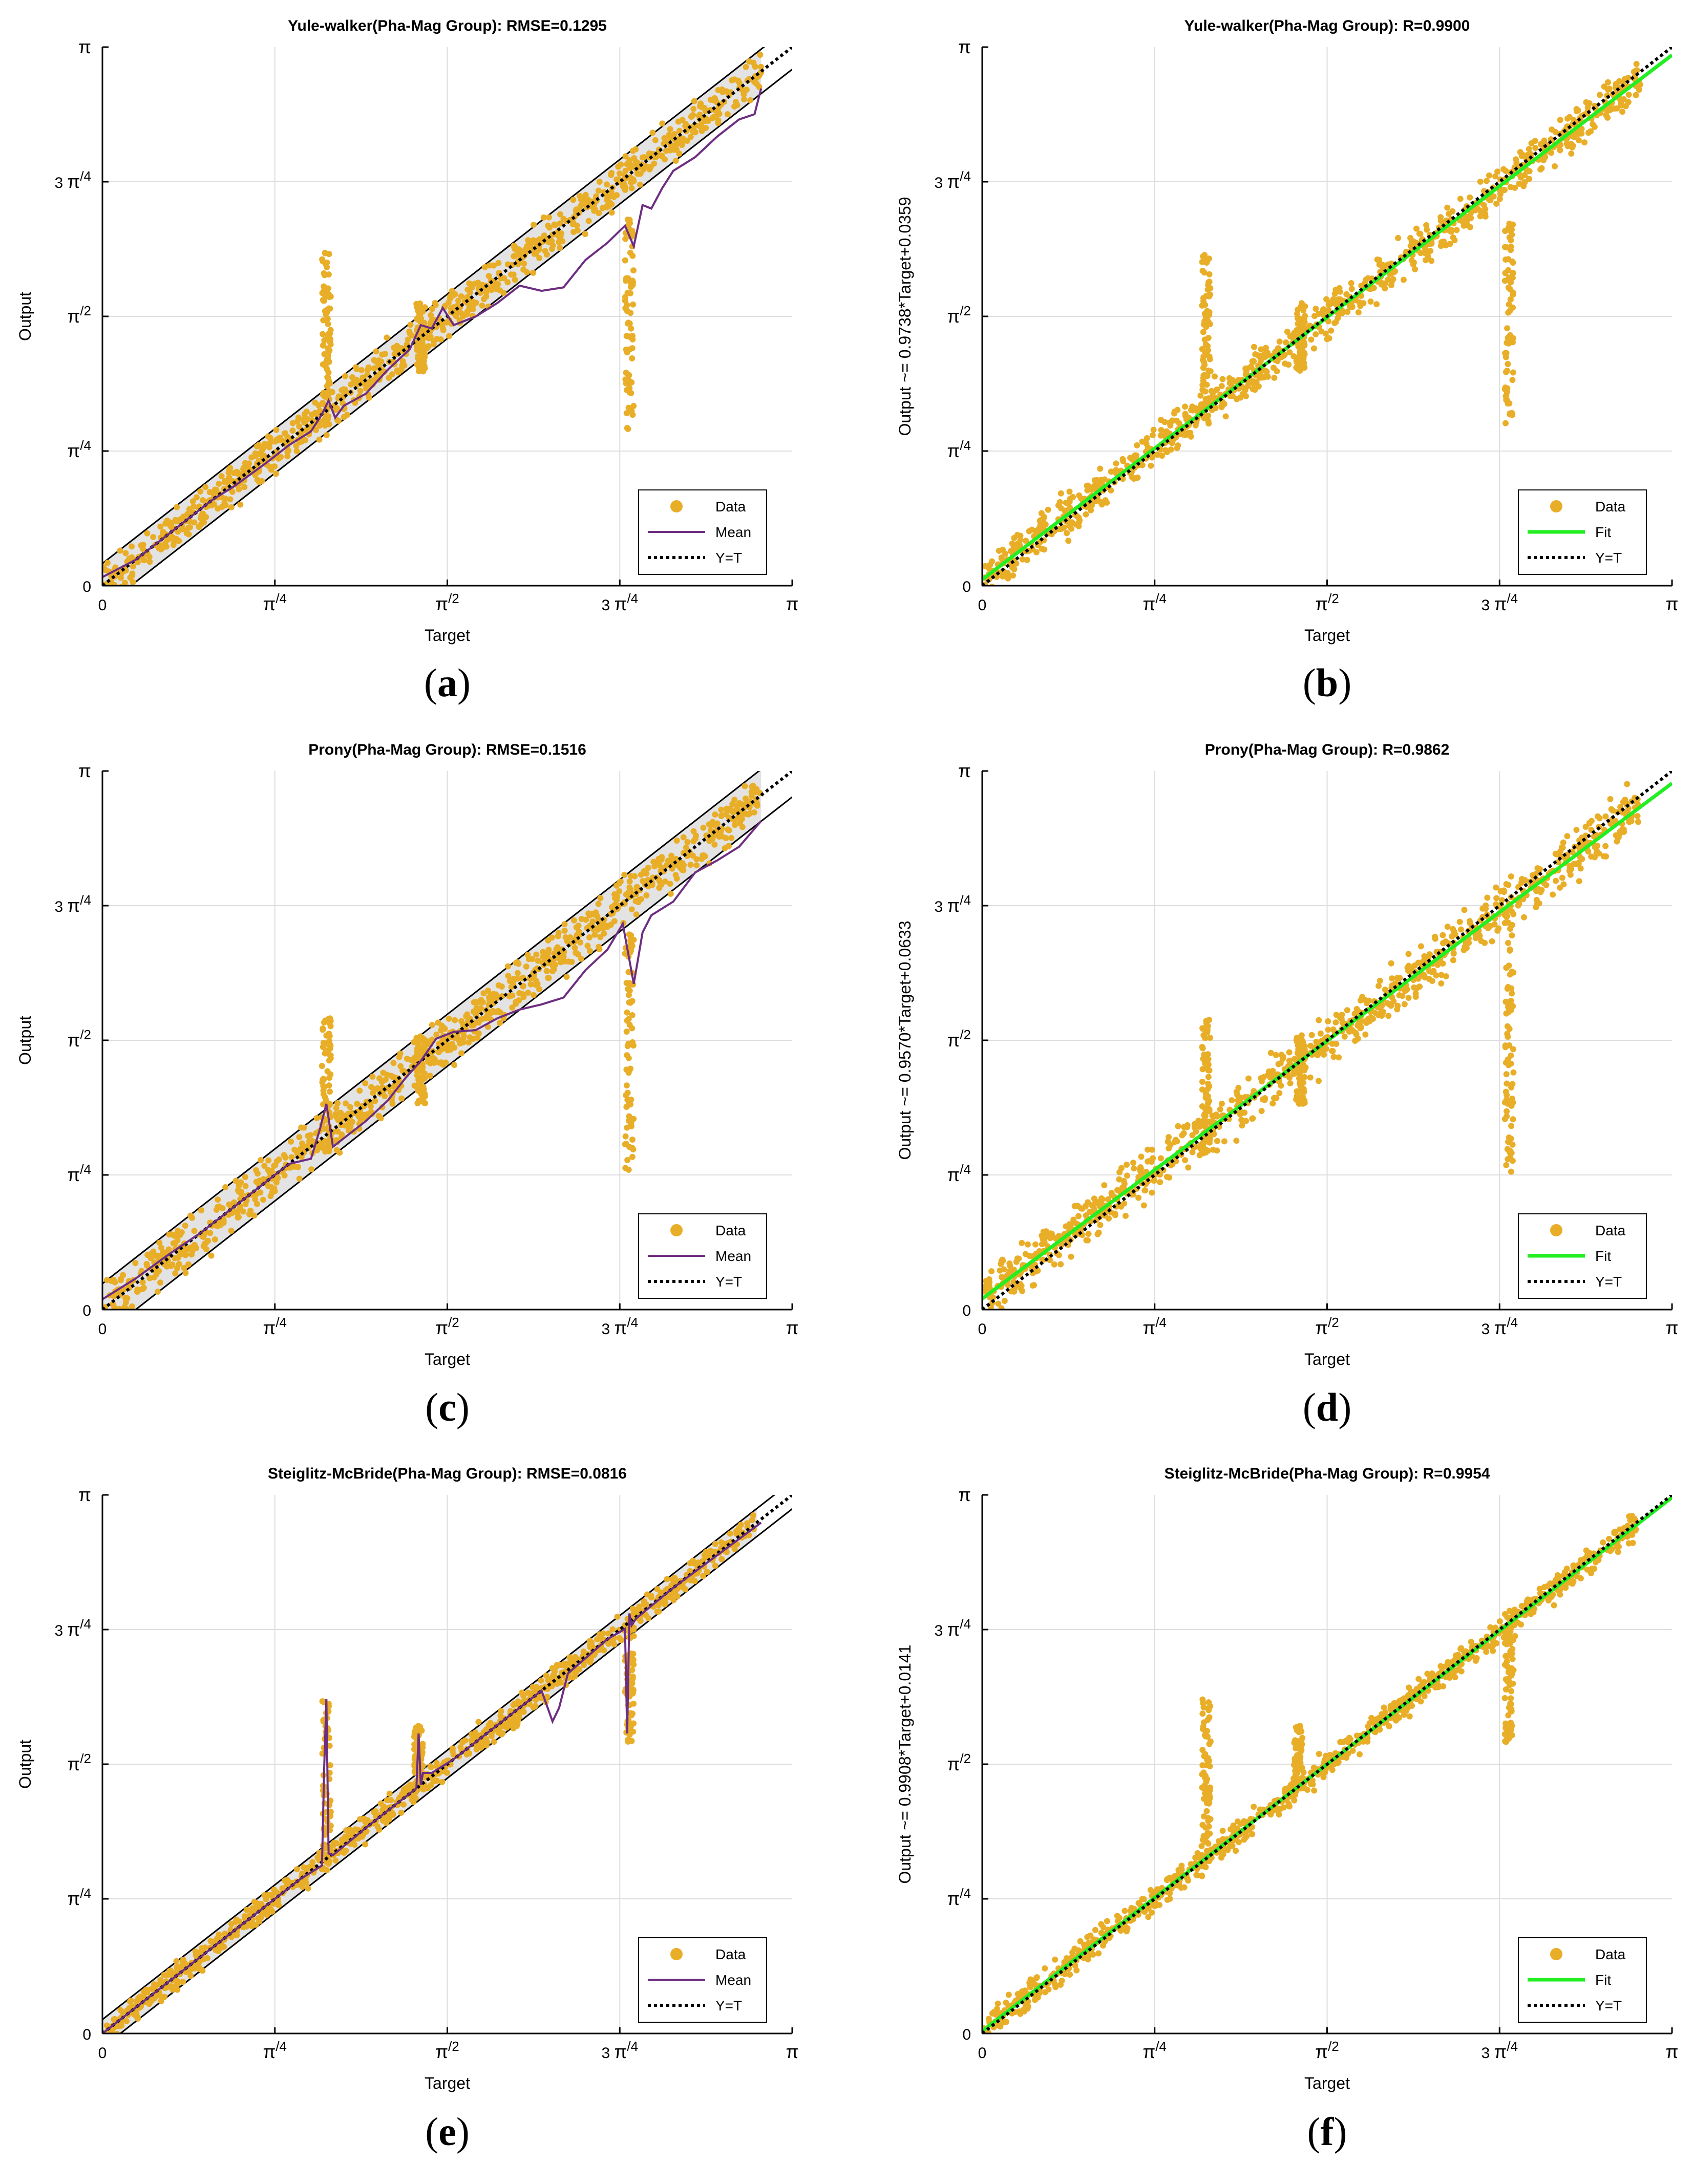 Image resolution: width=1693 pixels, height=2184 pixels. What do you see at coordinates (1499, 1326) in the screenshot?
I see `x-tick-label: 3 π/4` at bounding box center [1499, 1326].